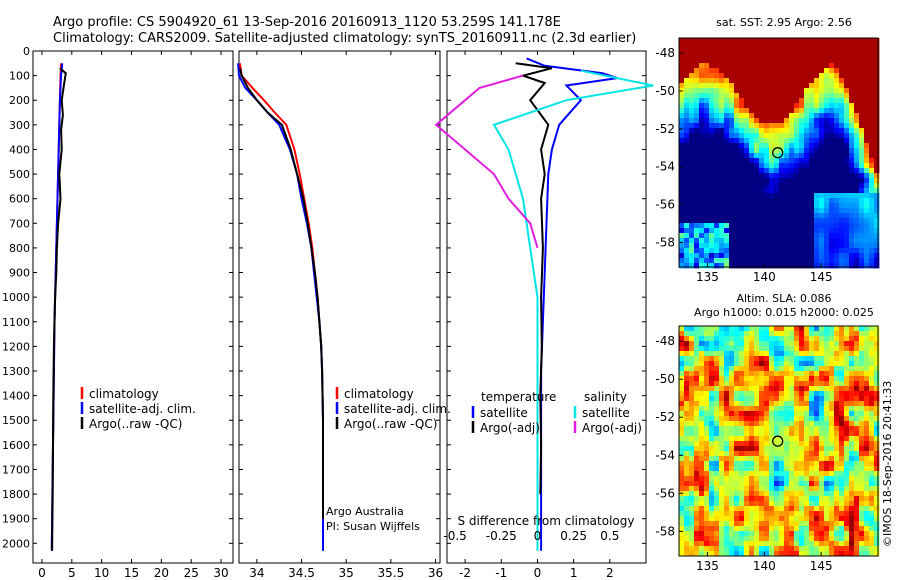  Describe the element at coordinates (19, 100) in the screenshot. I see `depth-tick-label: 200` at that location.